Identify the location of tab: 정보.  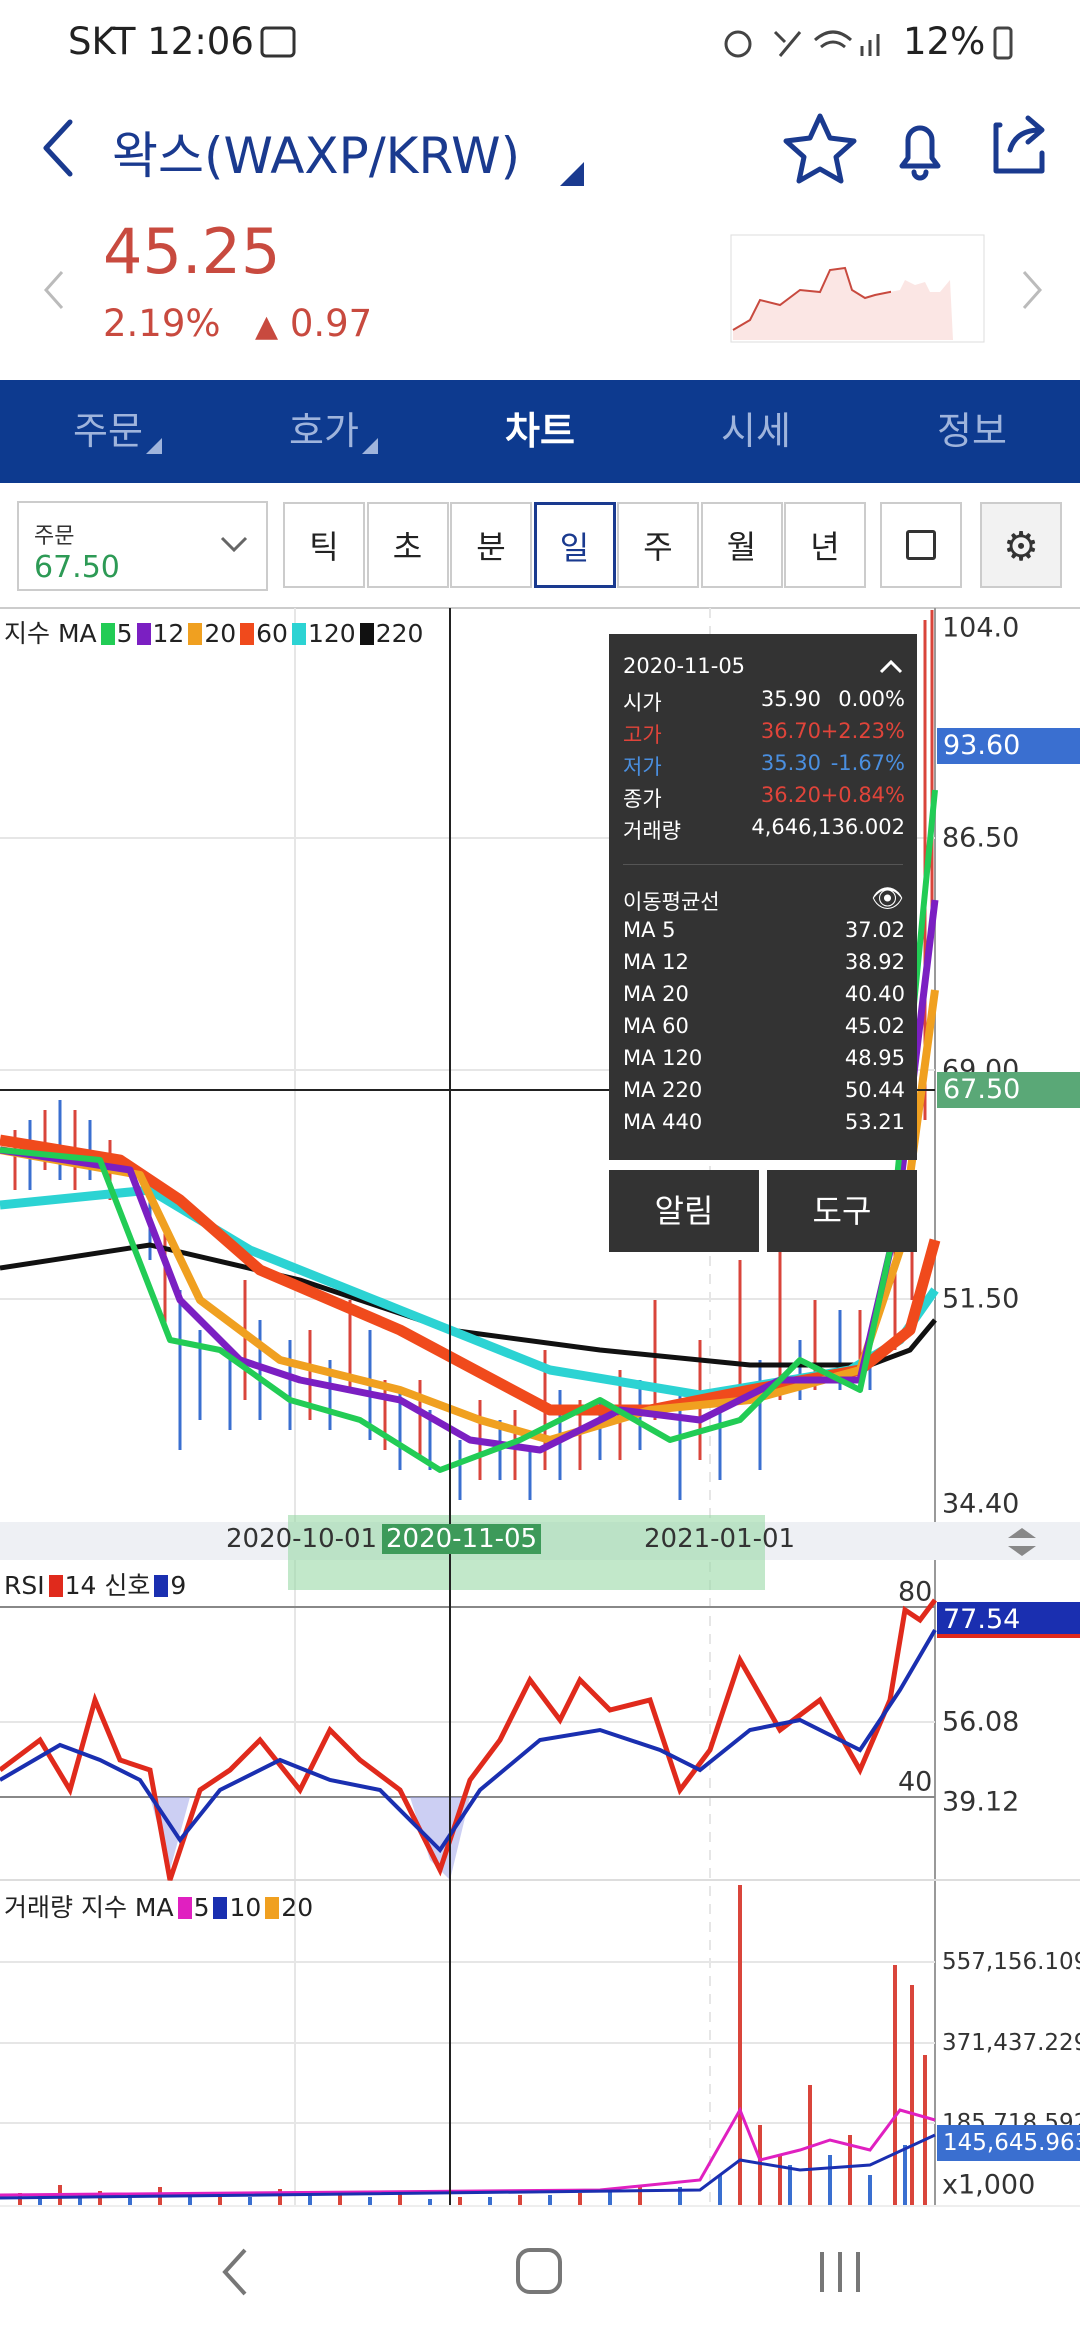
(972, 431).